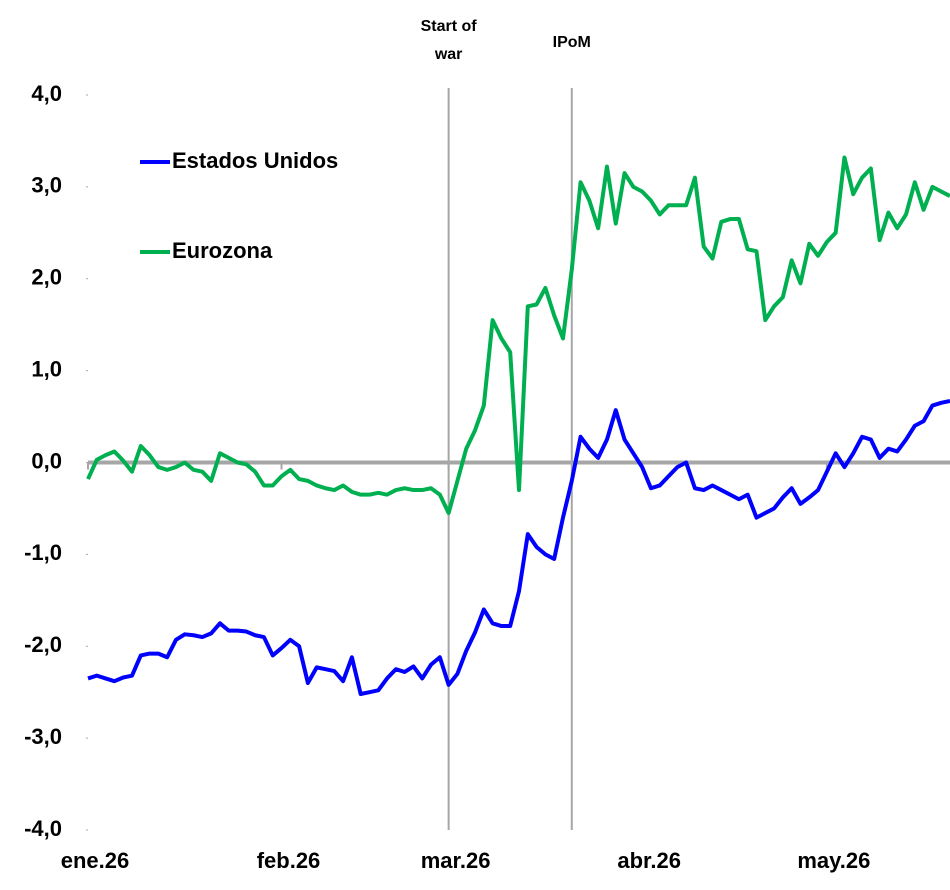 This screenshot has height=890, width=950. I want to click on legend-label: Estados Unidos, so click(255, 160).